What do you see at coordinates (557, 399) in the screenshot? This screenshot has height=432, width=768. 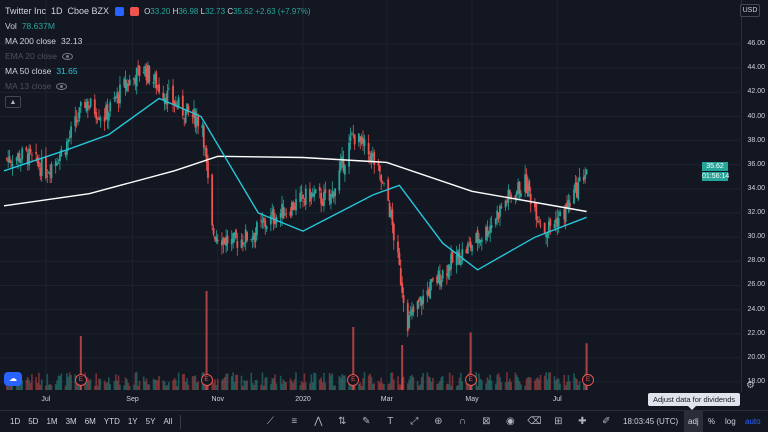 I see `time-tick: Jul` at bounding box center [557, 399].